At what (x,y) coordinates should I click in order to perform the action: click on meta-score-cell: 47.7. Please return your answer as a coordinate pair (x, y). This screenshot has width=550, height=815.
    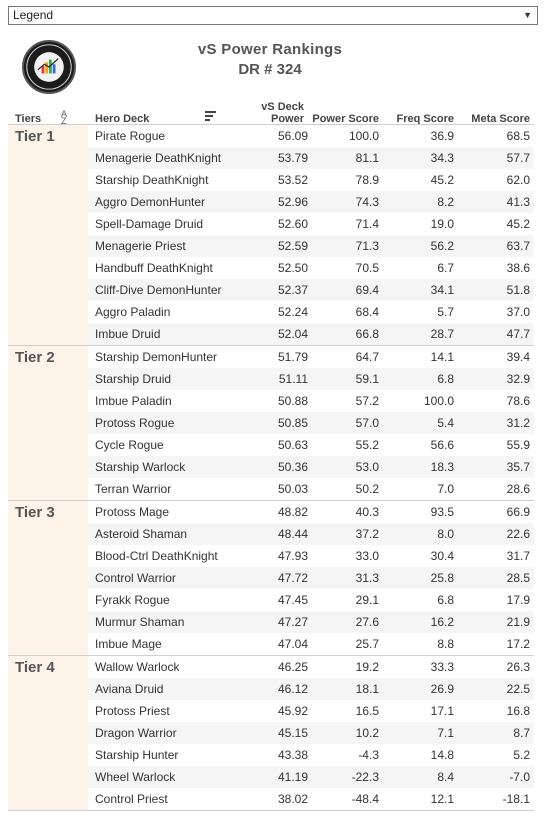
    Looking at the image, I should click on (518, 334).